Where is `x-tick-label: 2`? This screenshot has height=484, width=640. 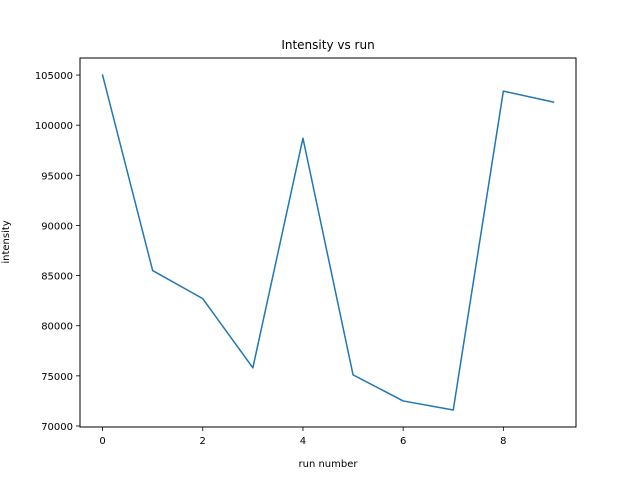 x-tick-label: 2 is located at coordinates (203, 441).